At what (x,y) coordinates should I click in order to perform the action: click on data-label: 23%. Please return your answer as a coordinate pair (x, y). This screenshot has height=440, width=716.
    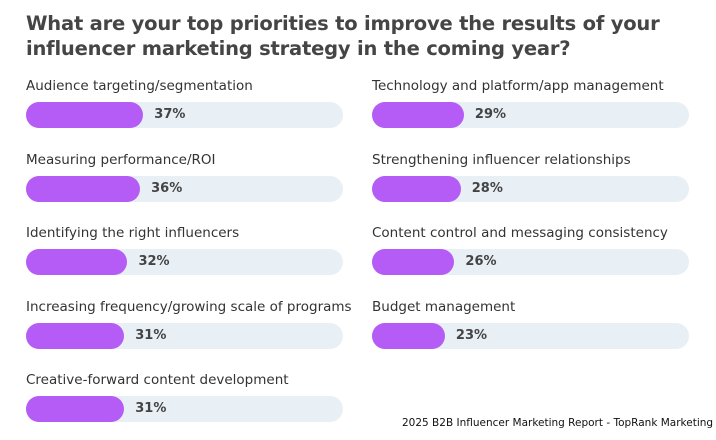
    Looking at the image, I should click on (471, 335).